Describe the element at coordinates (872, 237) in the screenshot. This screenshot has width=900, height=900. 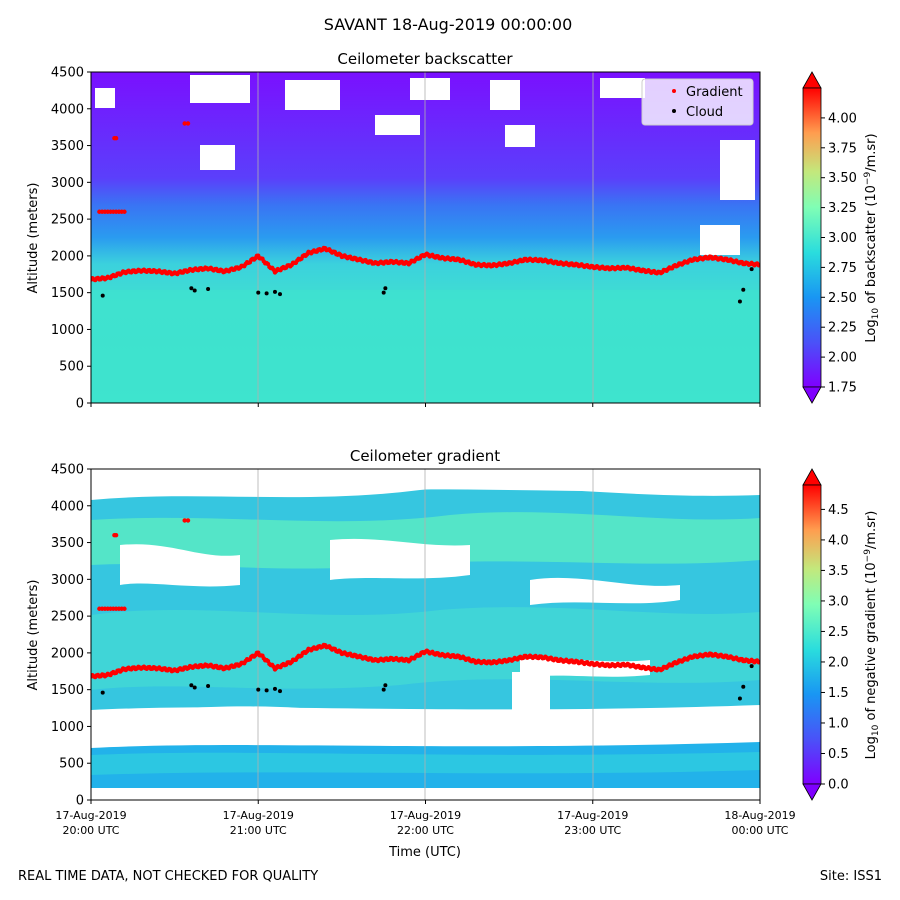
I see `backscatter-colorbar-label: Log10 of backscatter (10−9/m.sr)` at that location.